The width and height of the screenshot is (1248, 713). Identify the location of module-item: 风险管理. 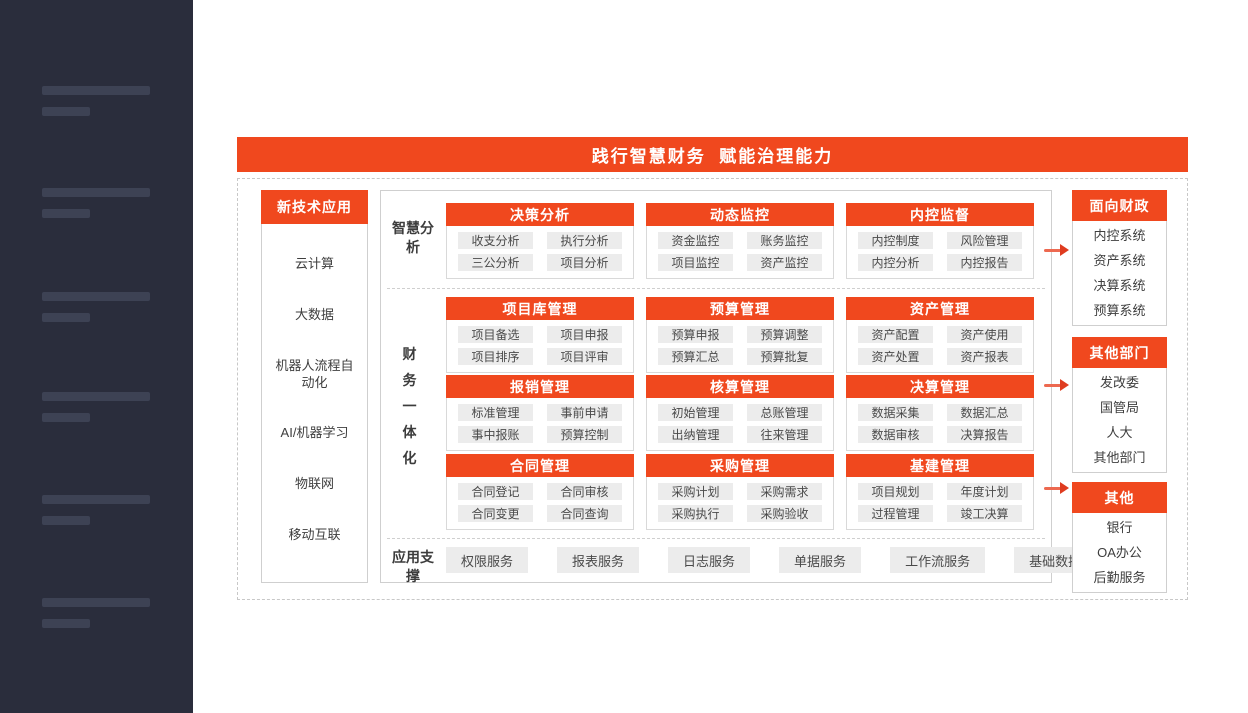
(984, 240).